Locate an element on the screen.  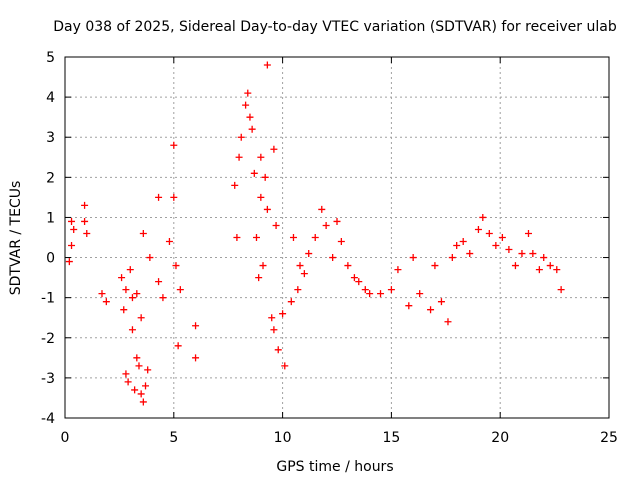
x-tick-label: 15 is located at coordinates (391, 438).